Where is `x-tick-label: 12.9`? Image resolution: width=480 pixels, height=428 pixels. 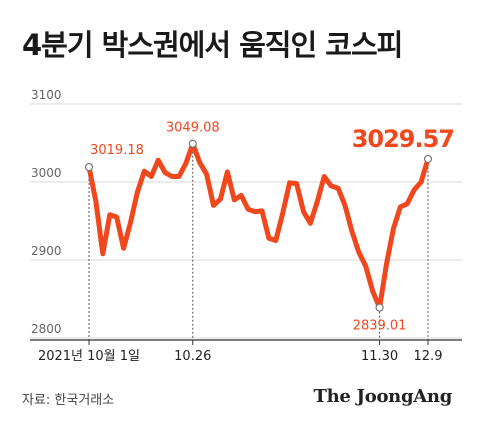
x-tick-label: 12.9 is located at coordinates (428, 356).